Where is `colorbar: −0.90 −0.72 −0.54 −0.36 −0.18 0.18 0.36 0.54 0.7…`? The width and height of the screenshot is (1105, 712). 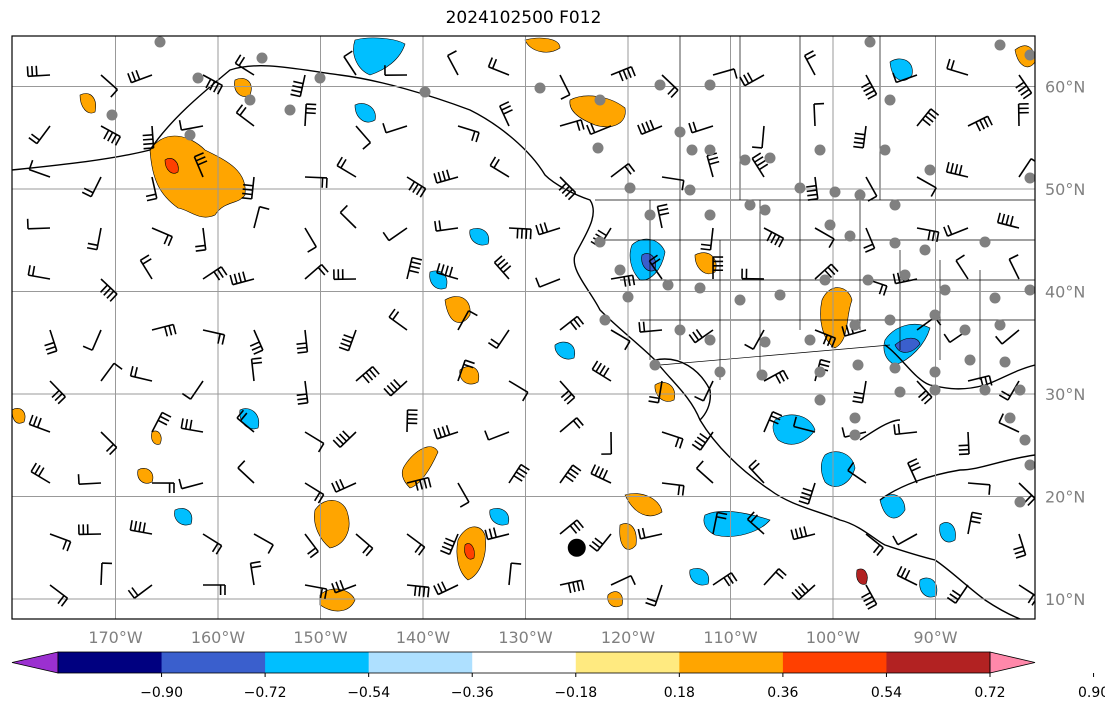 colorbar: −0.90 −0.72 −0.54 −0.36 −0.18 0.18 0.36 0.54 0.7… is located at coordinates (558, 676).